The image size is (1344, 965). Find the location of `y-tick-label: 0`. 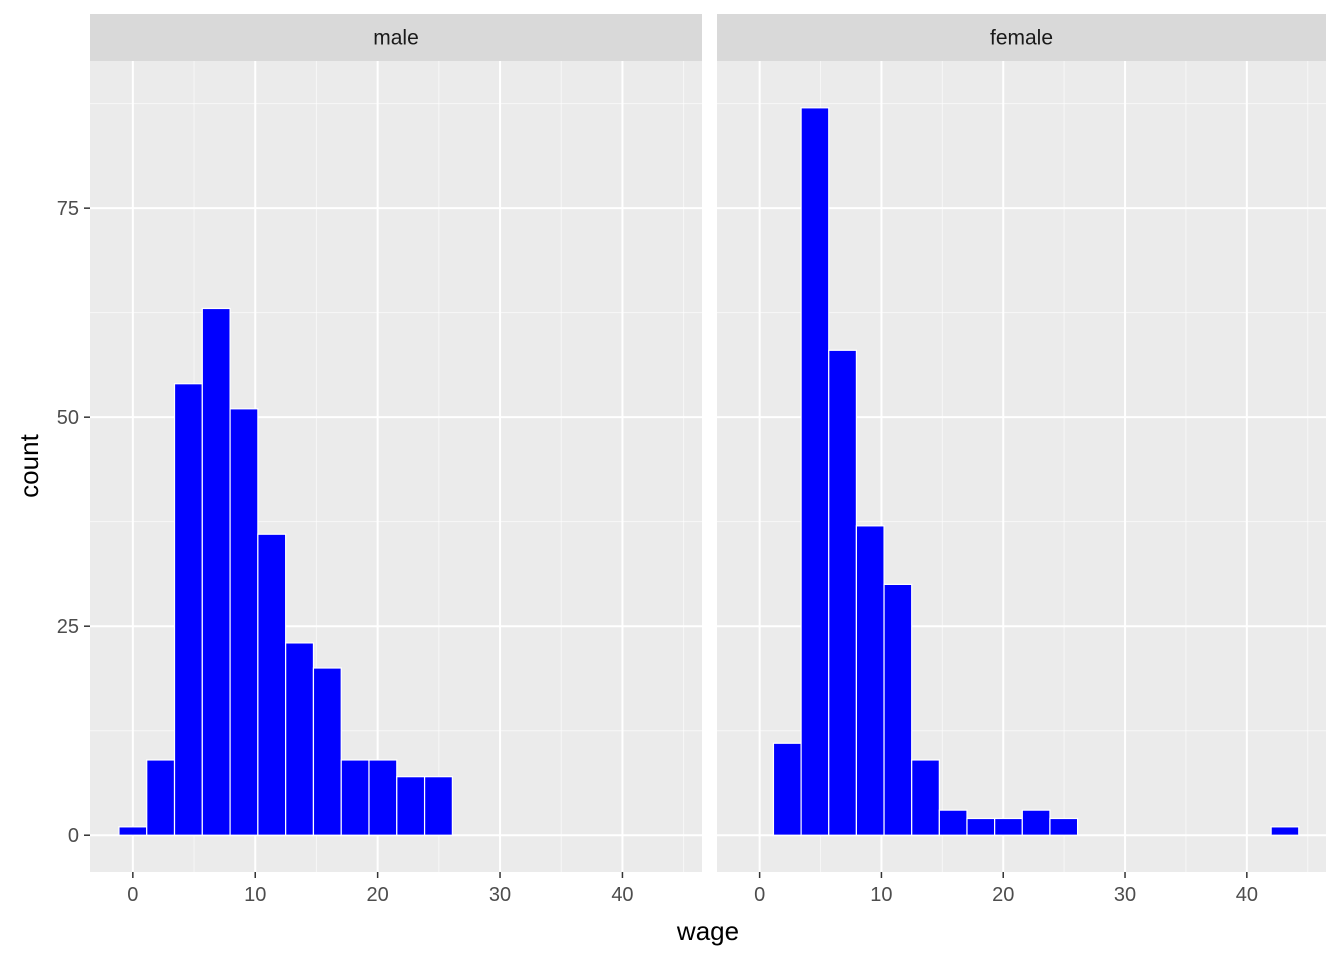

y-tick-label: 0 is located at coordinates (73, 836).